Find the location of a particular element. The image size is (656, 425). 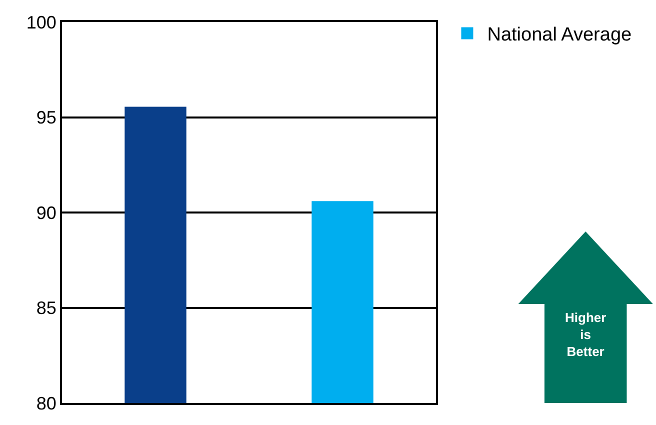

y-tick-label: 80 is located at coordinates (46, 403).